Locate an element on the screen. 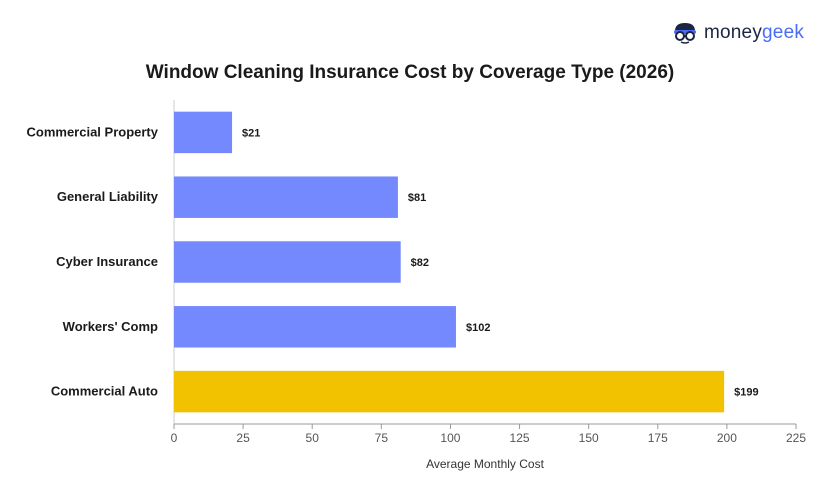 This screenshot has height=500, width=820. category-label: Cyber Insurance is located at coordinates (107, 261).